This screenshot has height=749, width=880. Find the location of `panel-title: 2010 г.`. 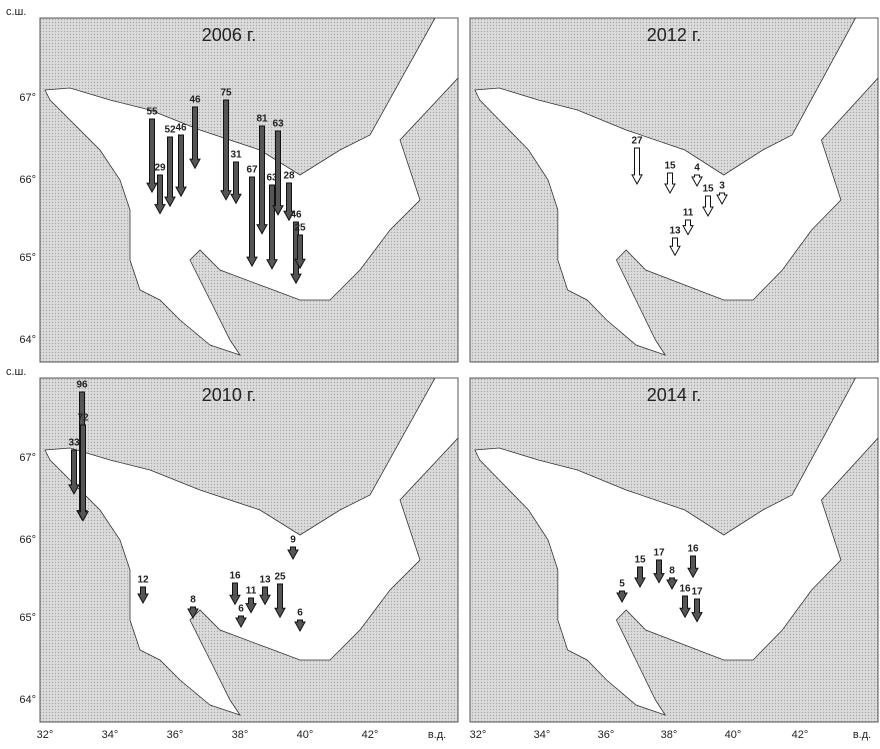

panel-title: 2010 г. is located at coordinates (229, 395).